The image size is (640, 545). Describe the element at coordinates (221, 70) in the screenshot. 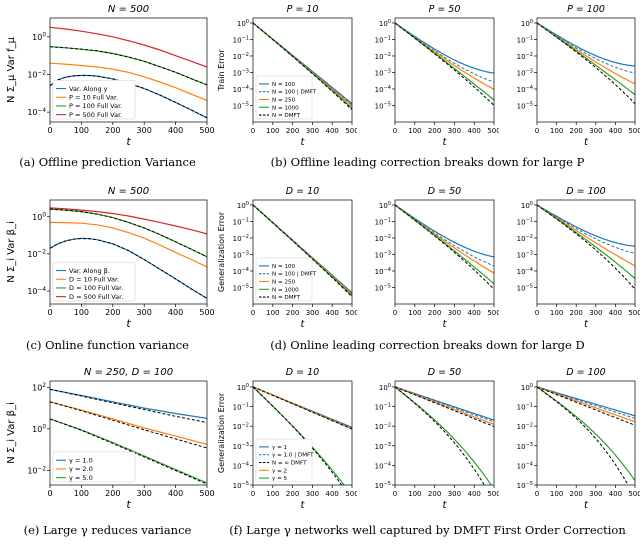

I see `y-axis-label: Train Error` at that location.